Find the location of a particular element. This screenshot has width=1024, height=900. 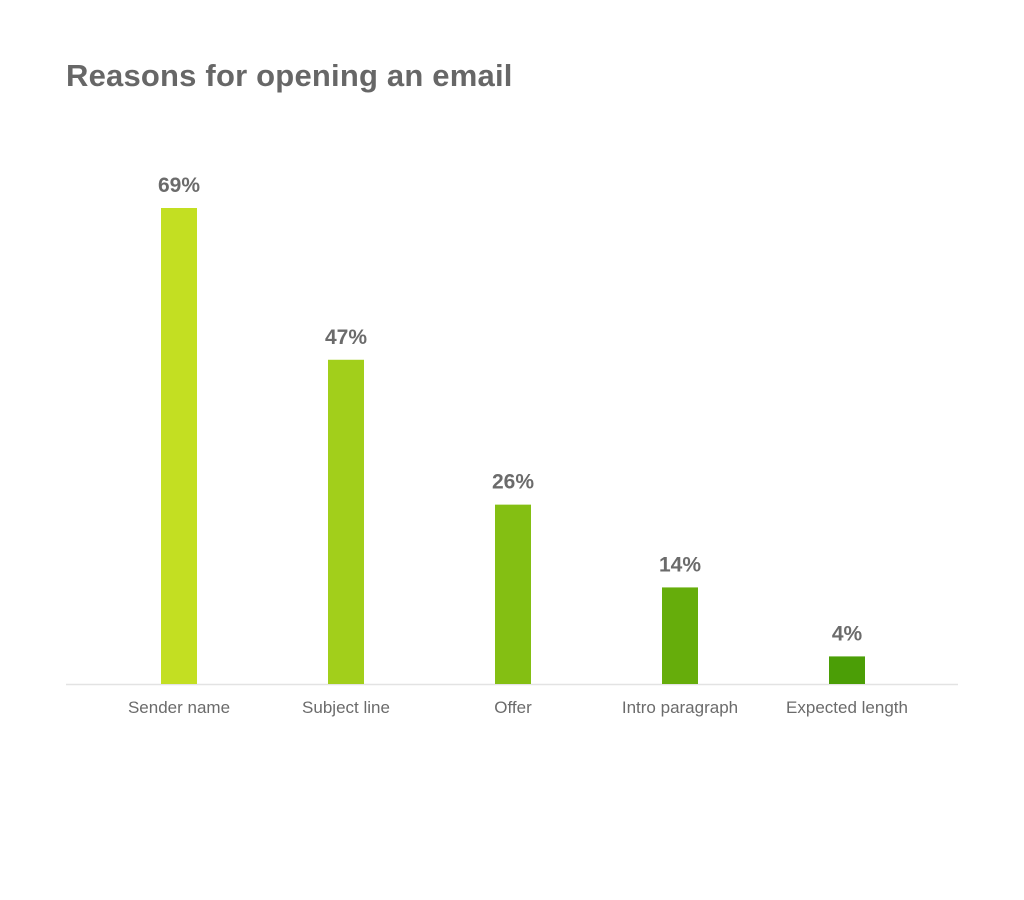

category-label-4: Expected length is located at coordinates (847, 707).